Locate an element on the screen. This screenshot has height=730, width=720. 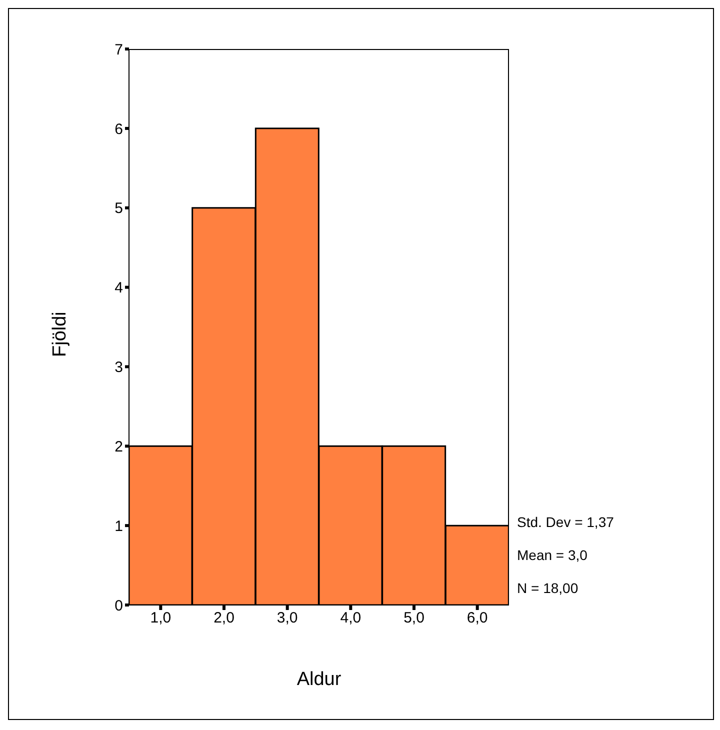
y-tick-label: 1 is located at coordinates (118, 526).